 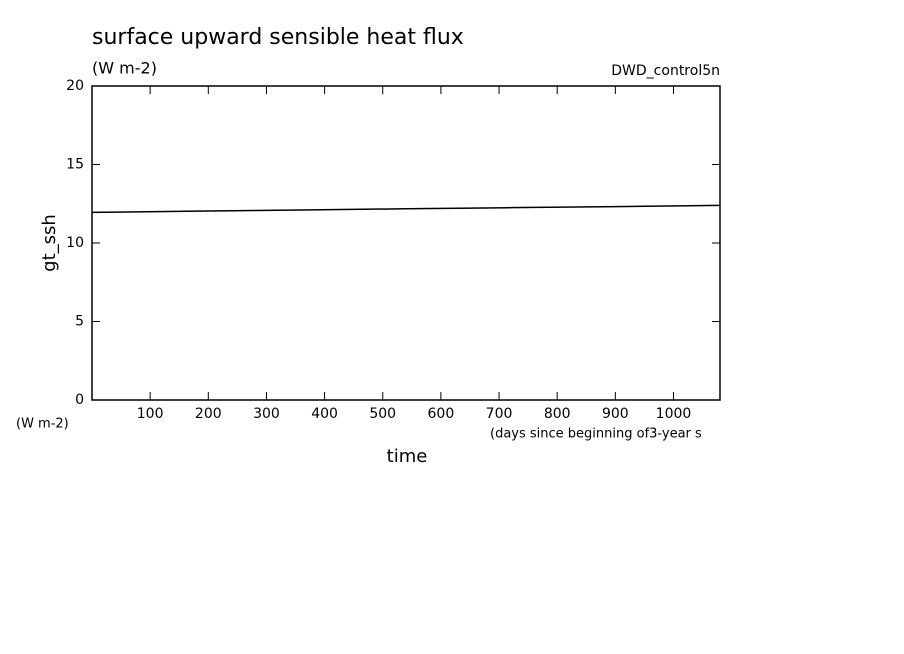 I want to click on x-axis-label: time, so click(x=407, y=456).